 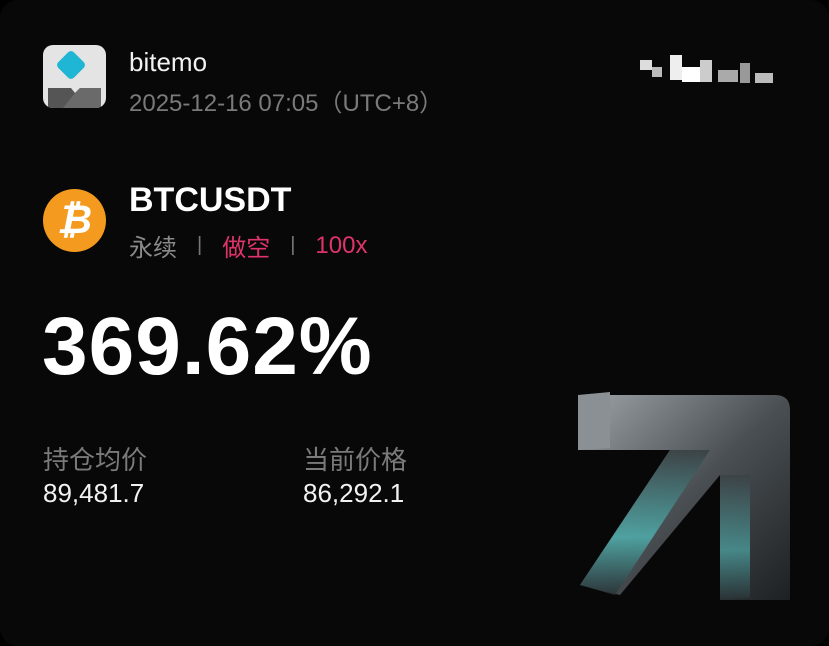 What do you see at coordinates (74, 76) in the screenshot?
I see `bitemo-logo-icon` at bounding box center [74, 76].